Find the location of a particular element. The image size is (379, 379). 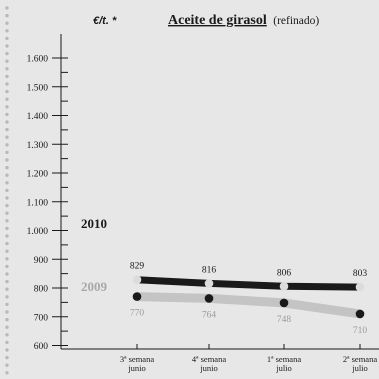

y-tick-label: 700 is located at coordinates (41, 318).